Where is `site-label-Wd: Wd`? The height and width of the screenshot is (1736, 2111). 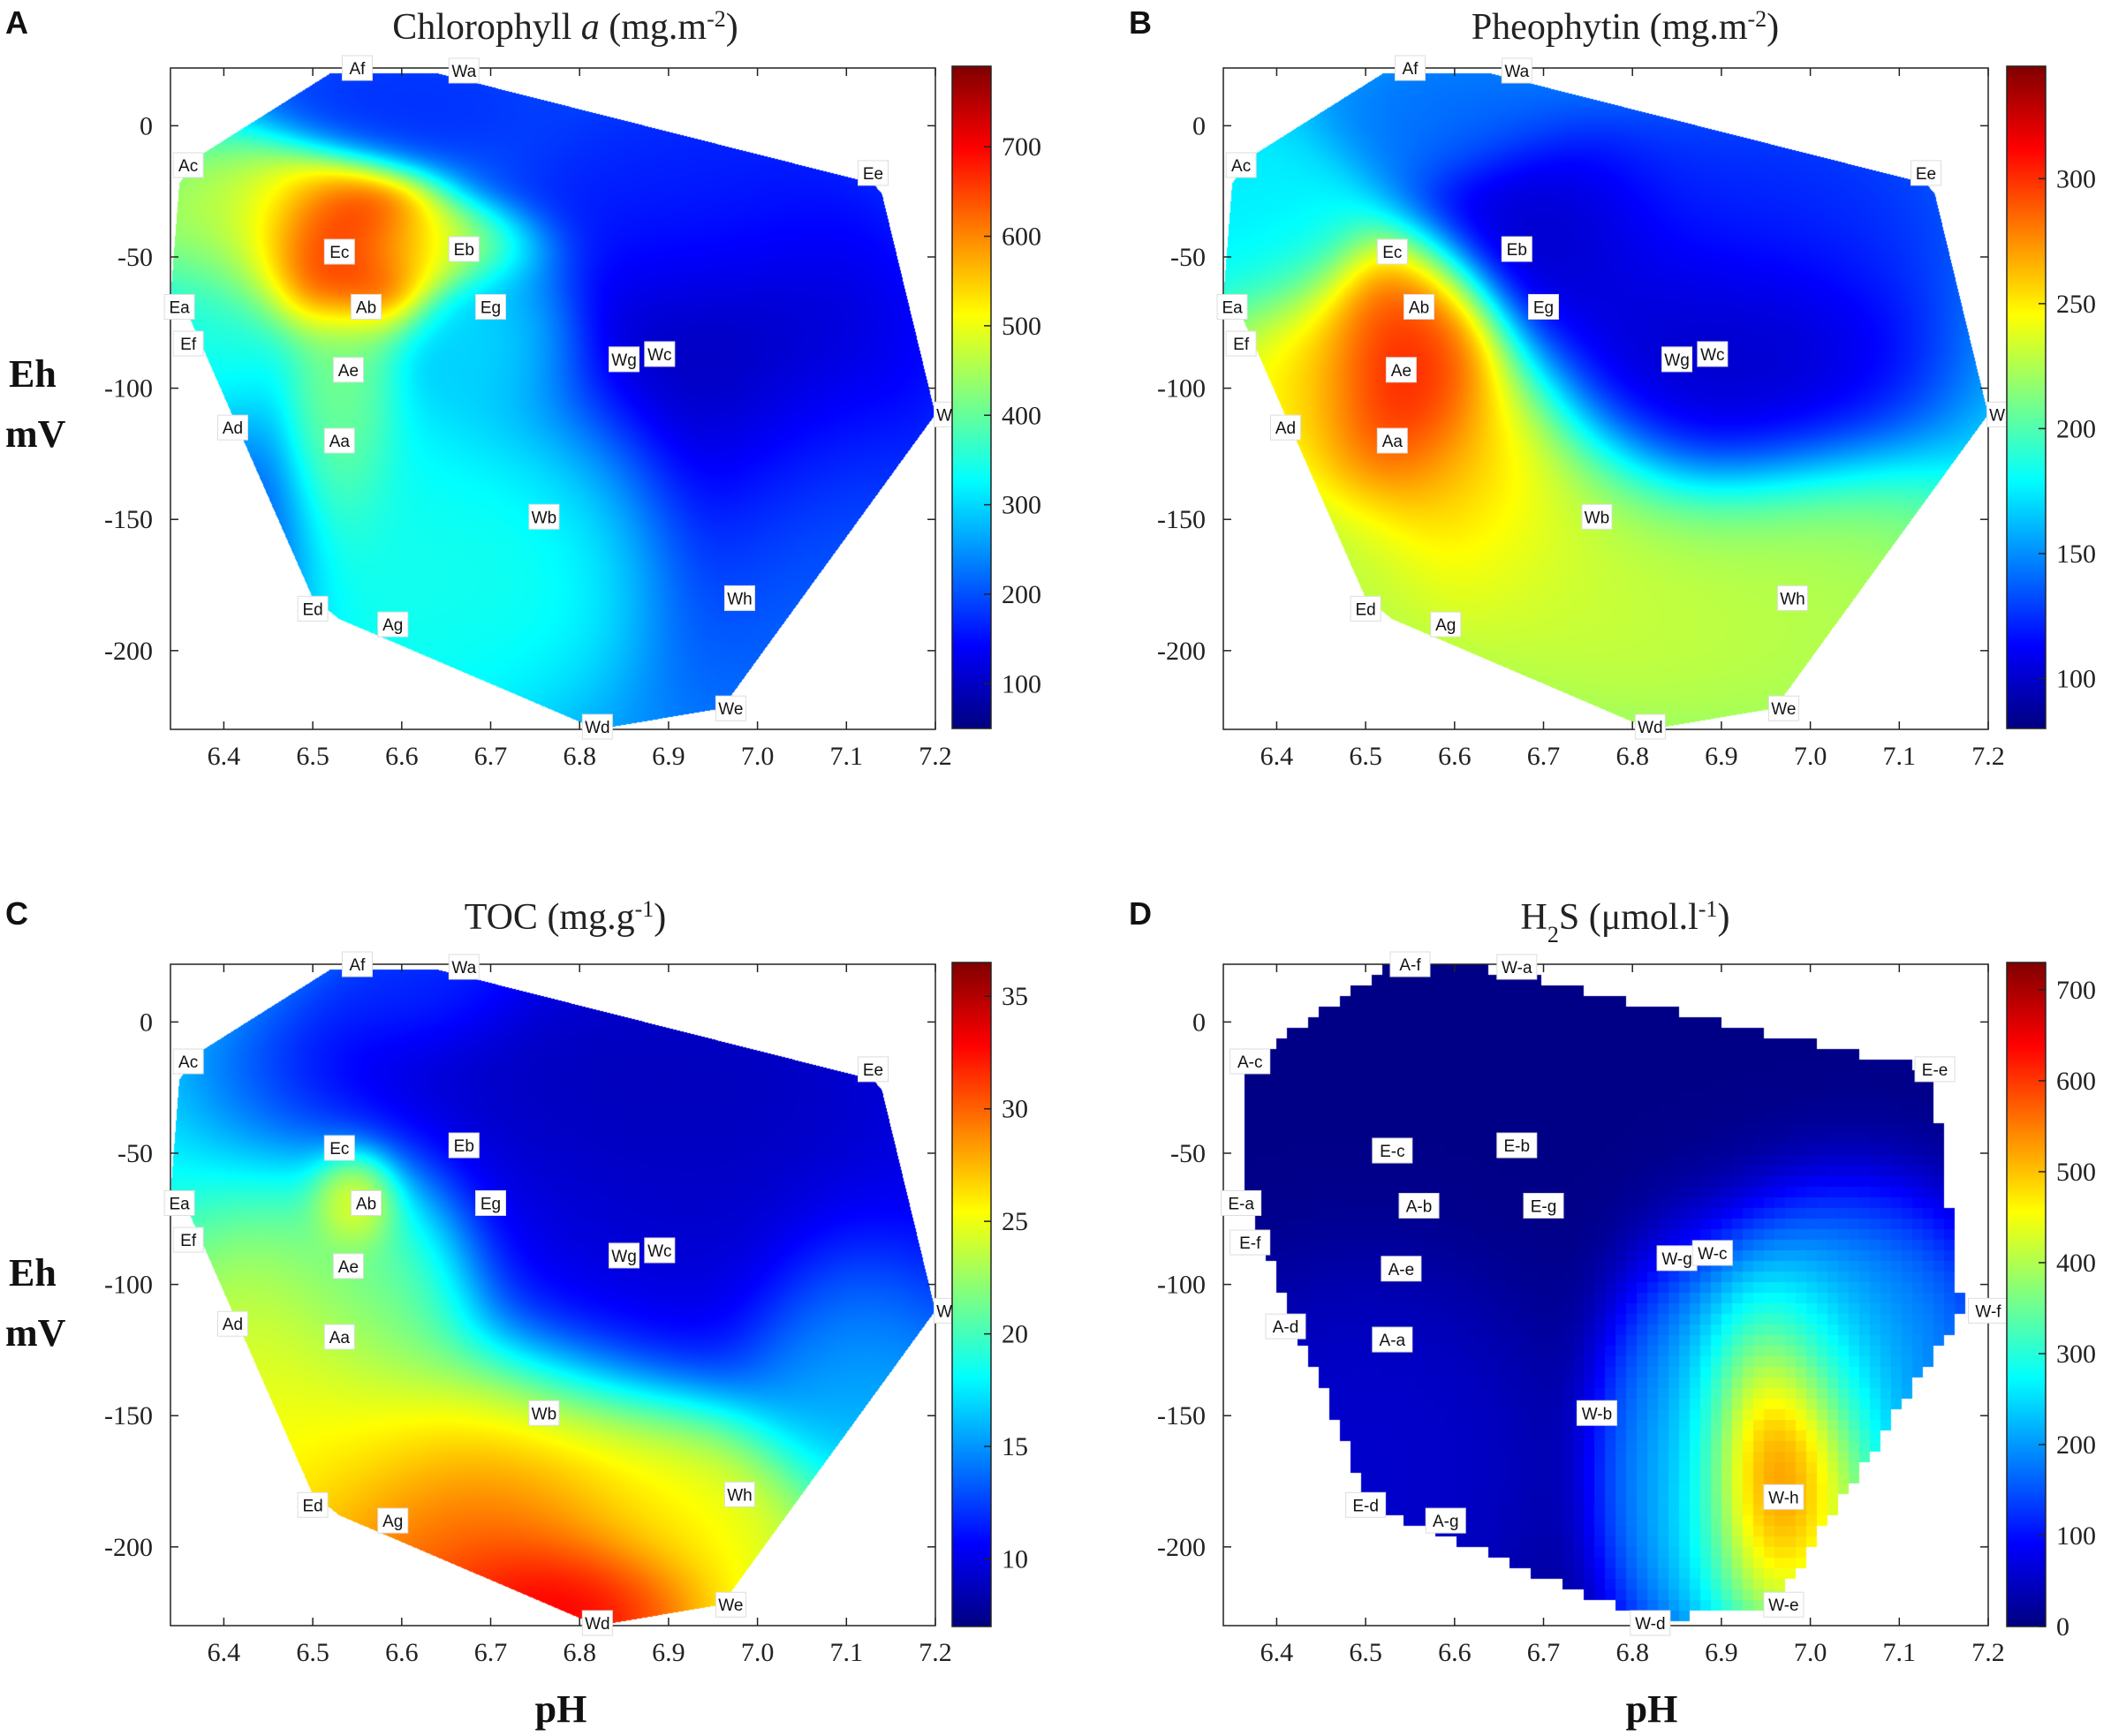 site-label-Wd: Wd is located at coordinates (597, 727).